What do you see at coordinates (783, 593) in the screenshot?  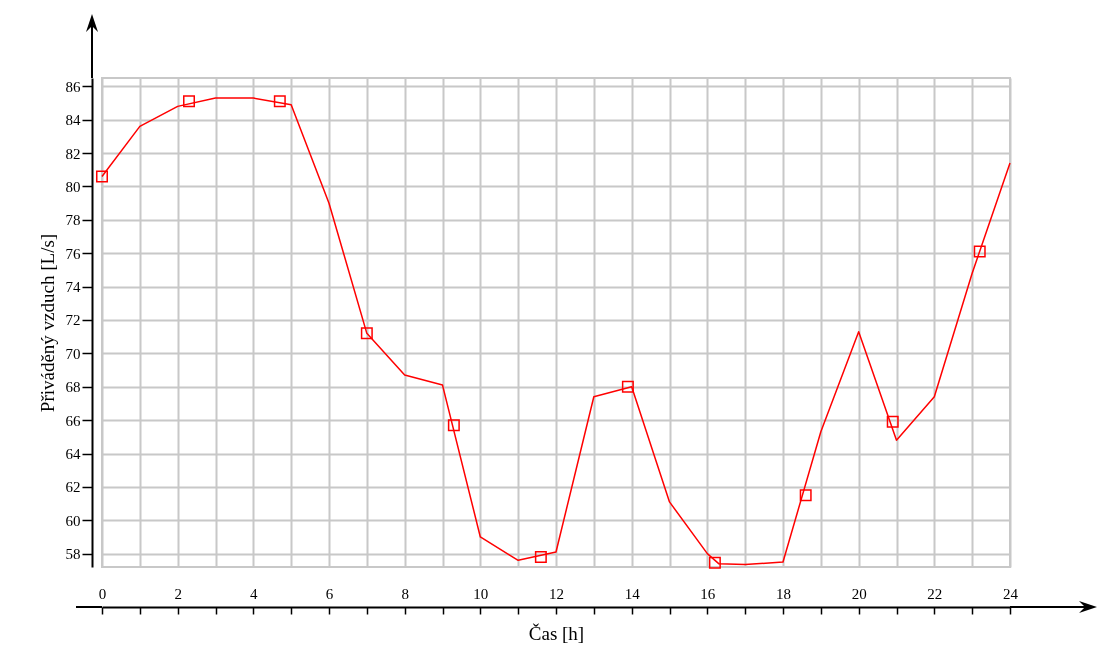 I see `x-tick-label: 18` at bounding box center [783, 593].